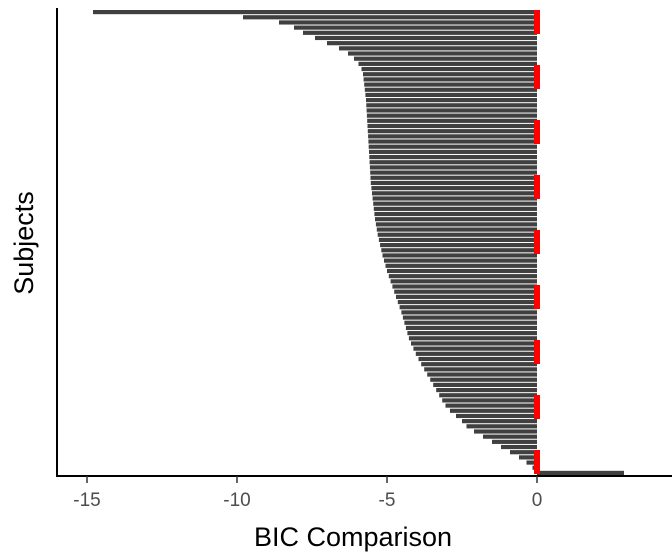 This screenshot has height=553, width=672. Describe the element at coordinates (537, 500) in the screenshot. I see `x-tick-label: 0` at that location.